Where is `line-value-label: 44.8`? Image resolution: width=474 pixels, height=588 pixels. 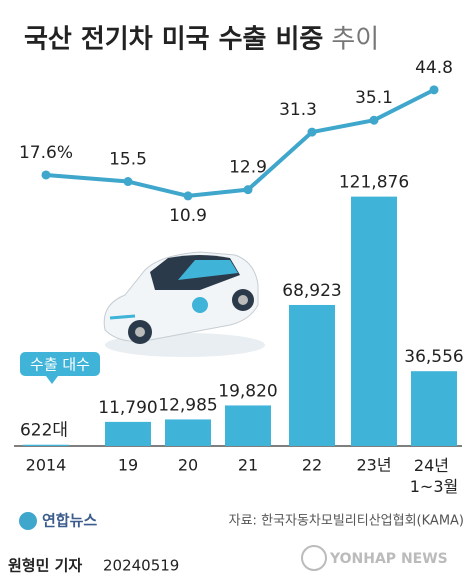
line-value-label: 44.8 is located at coordinates (434, 68).